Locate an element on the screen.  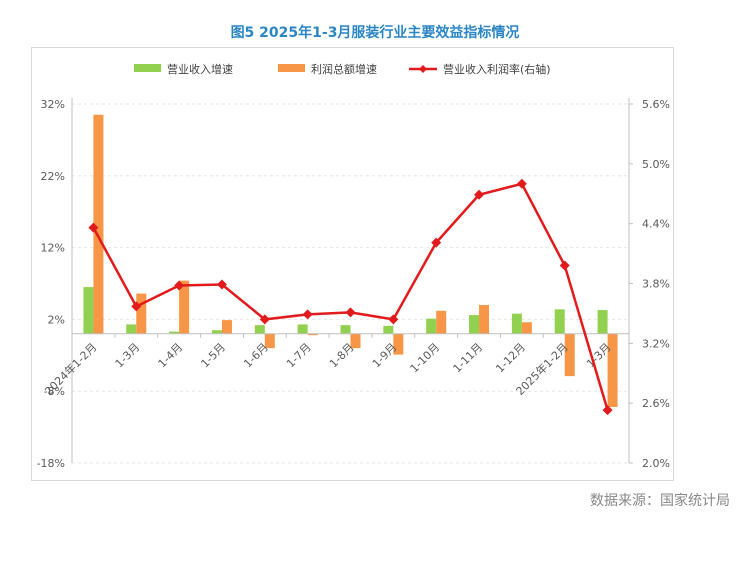
x-category-label: 1-12月 is located at coordinates (510, 358).